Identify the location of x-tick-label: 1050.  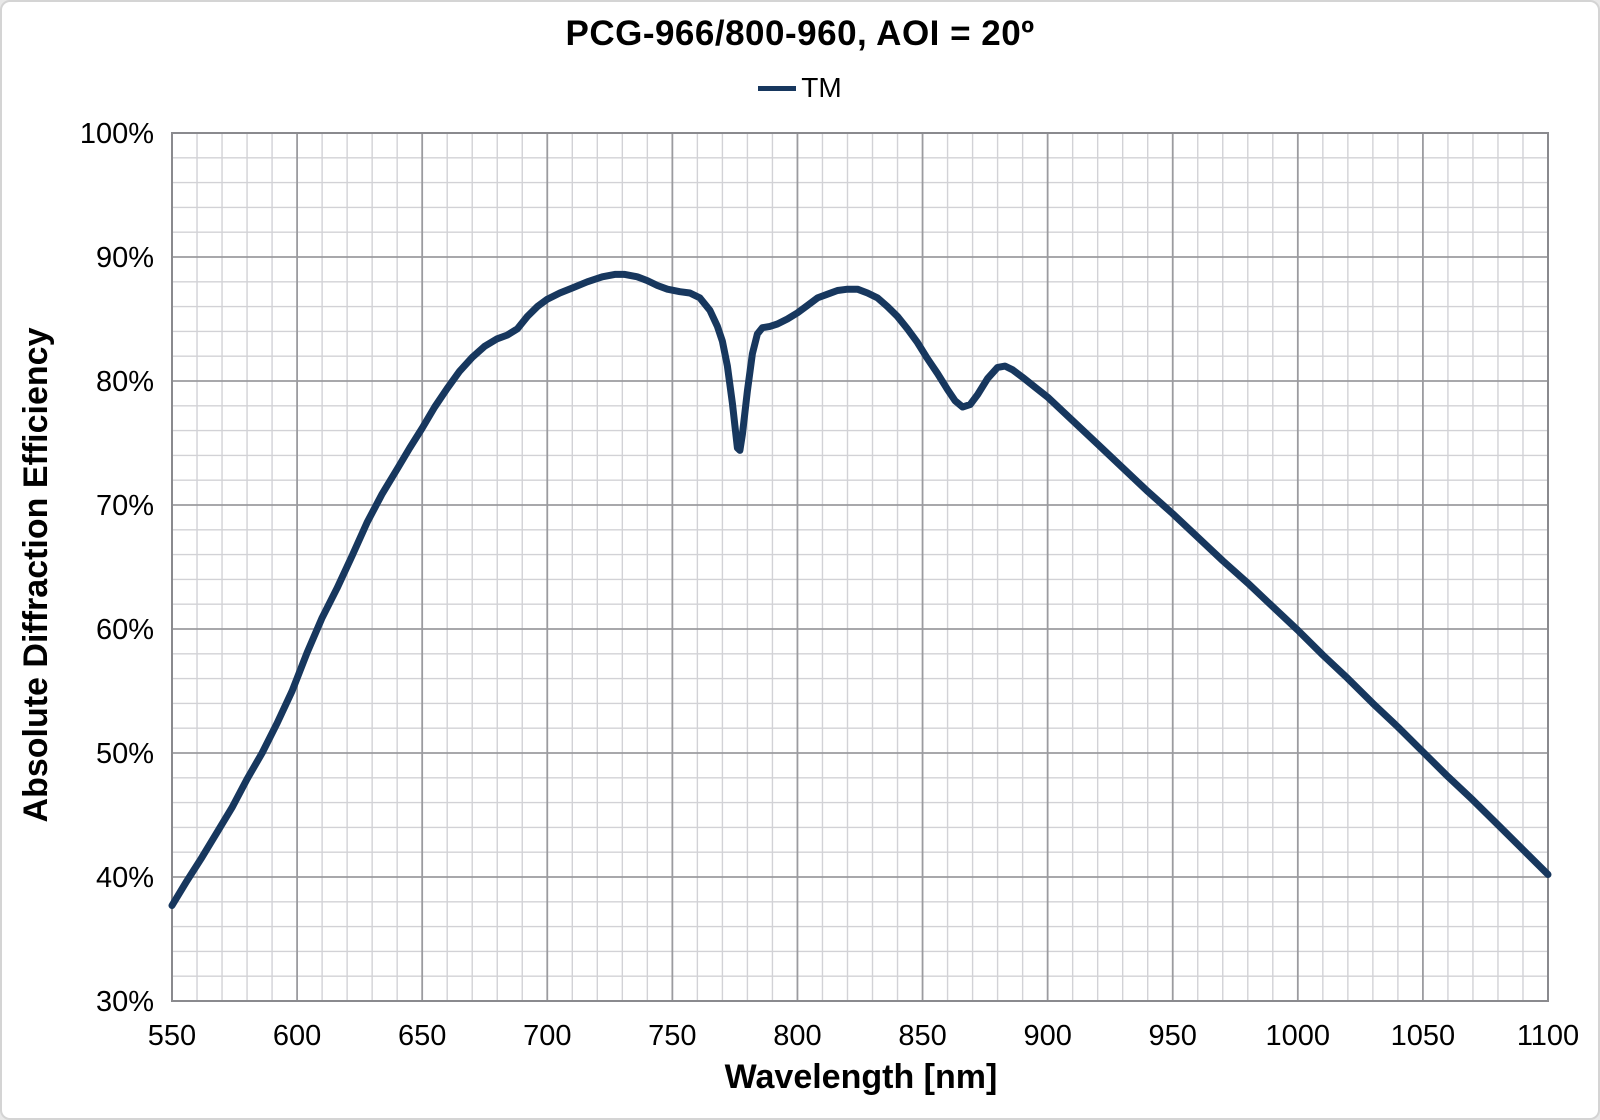
(1423, 1036).